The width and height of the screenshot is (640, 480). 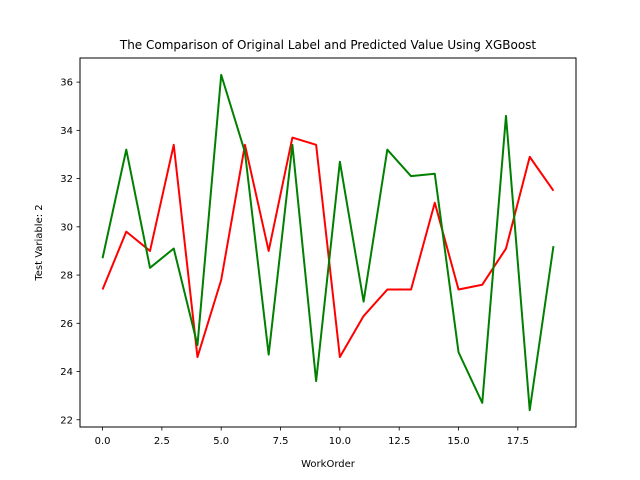 I want to click on x-tick-label: 2.5, so click(x=162, y=441).